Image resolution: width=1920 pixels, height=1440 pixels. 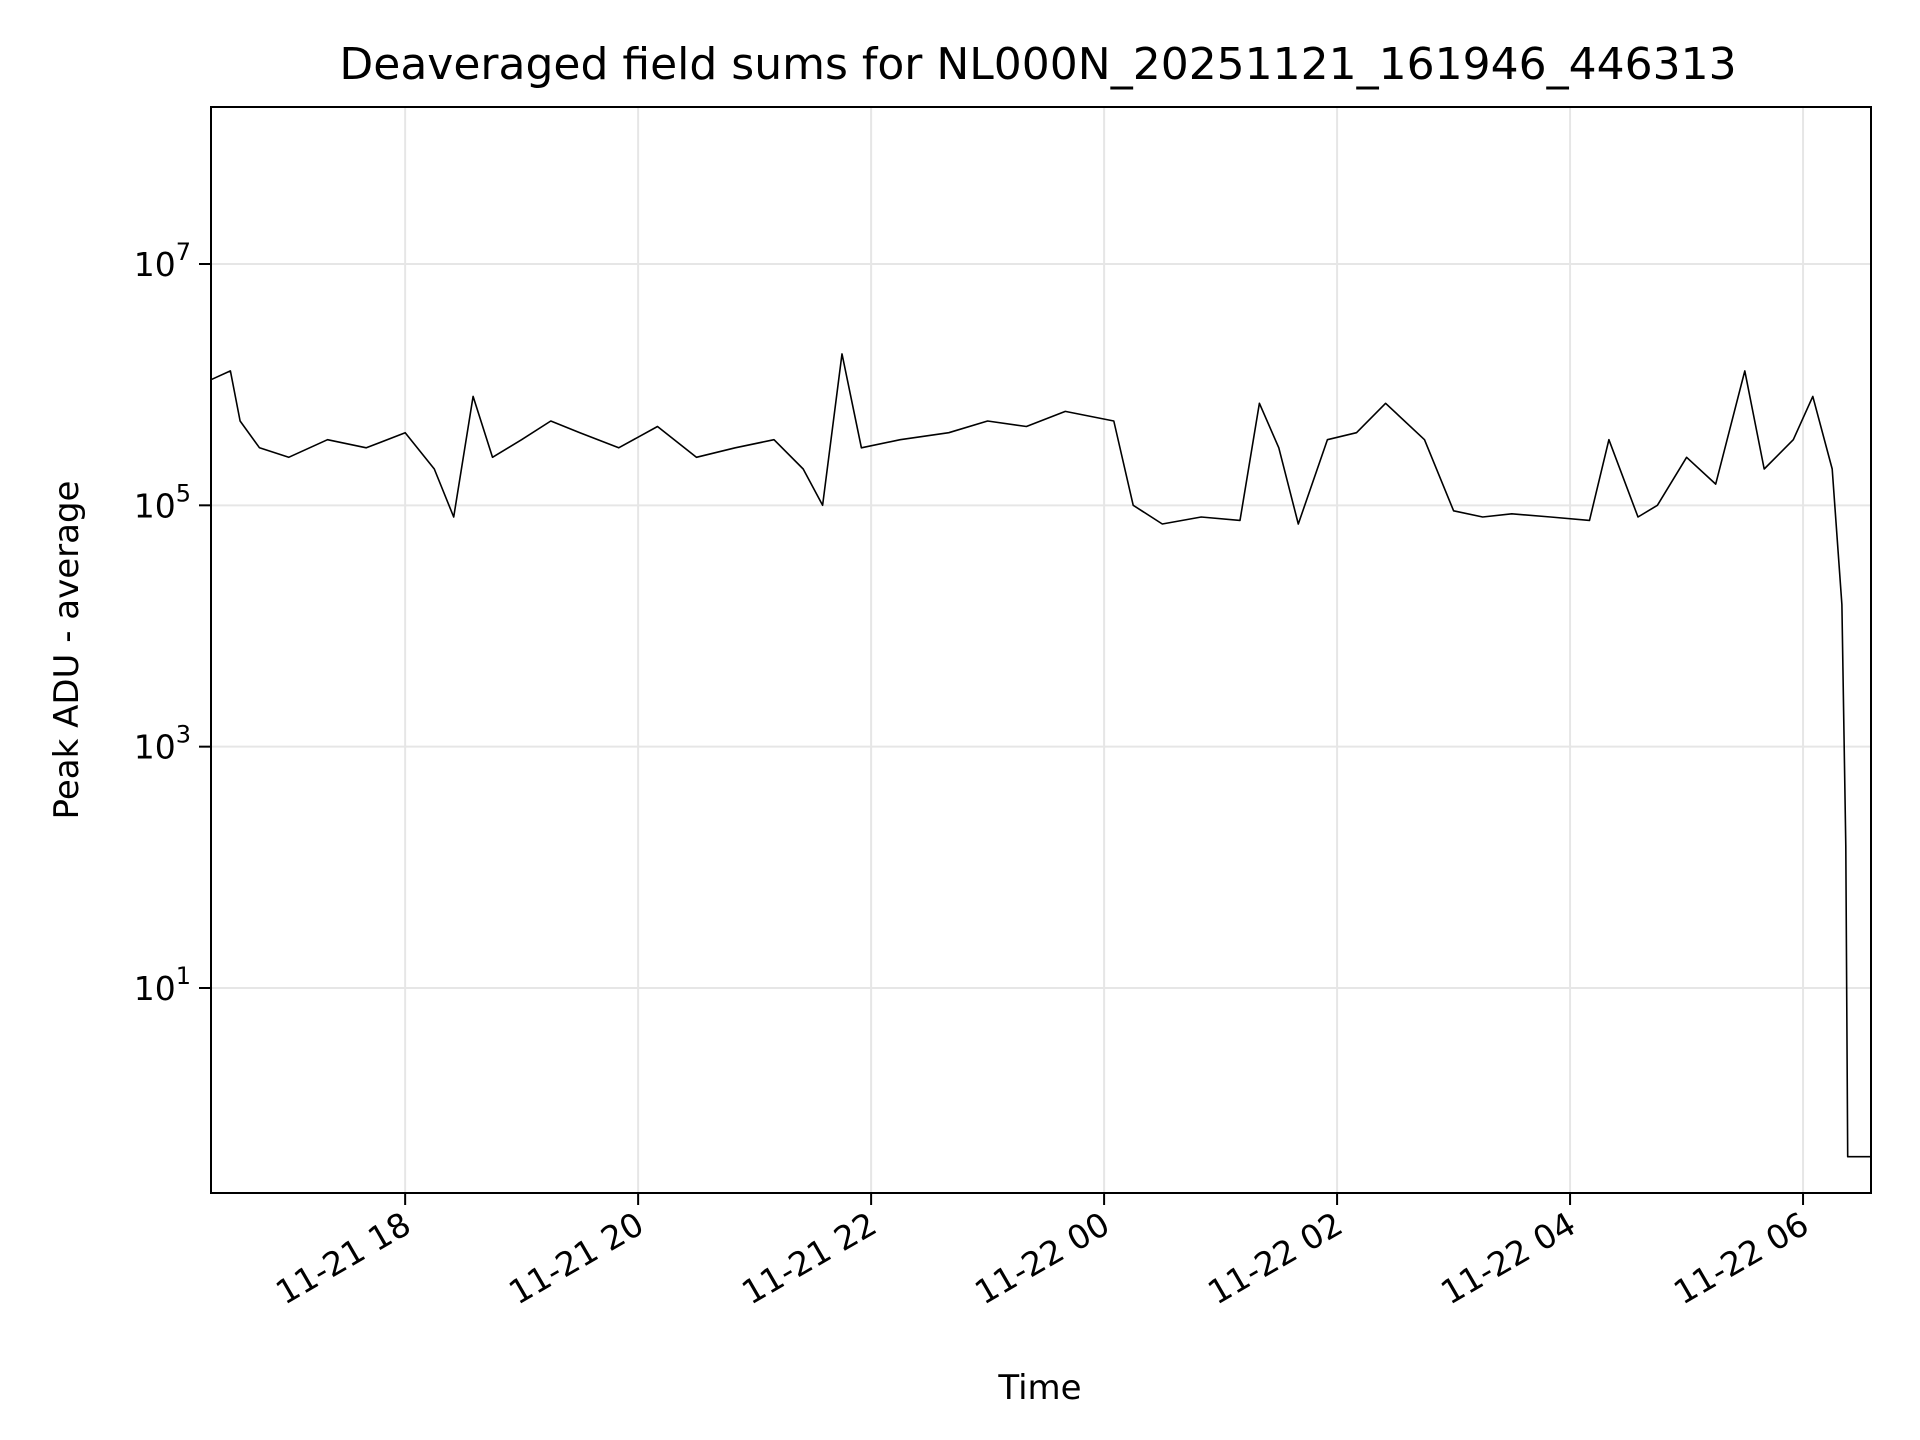 What do you see at coordinates (183, 976) in the screenshot?
I see `y-tick-exponent: 1` at bounding box center [183, 976].